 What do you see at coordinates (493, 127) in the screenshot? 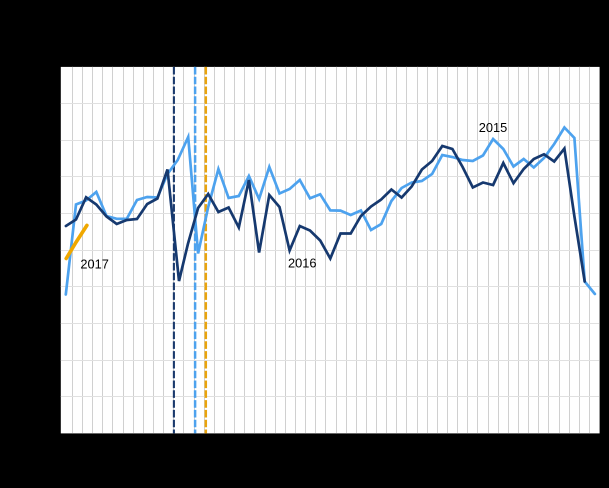
I see `svg-text: 2015` at bounding box center [493, 127].